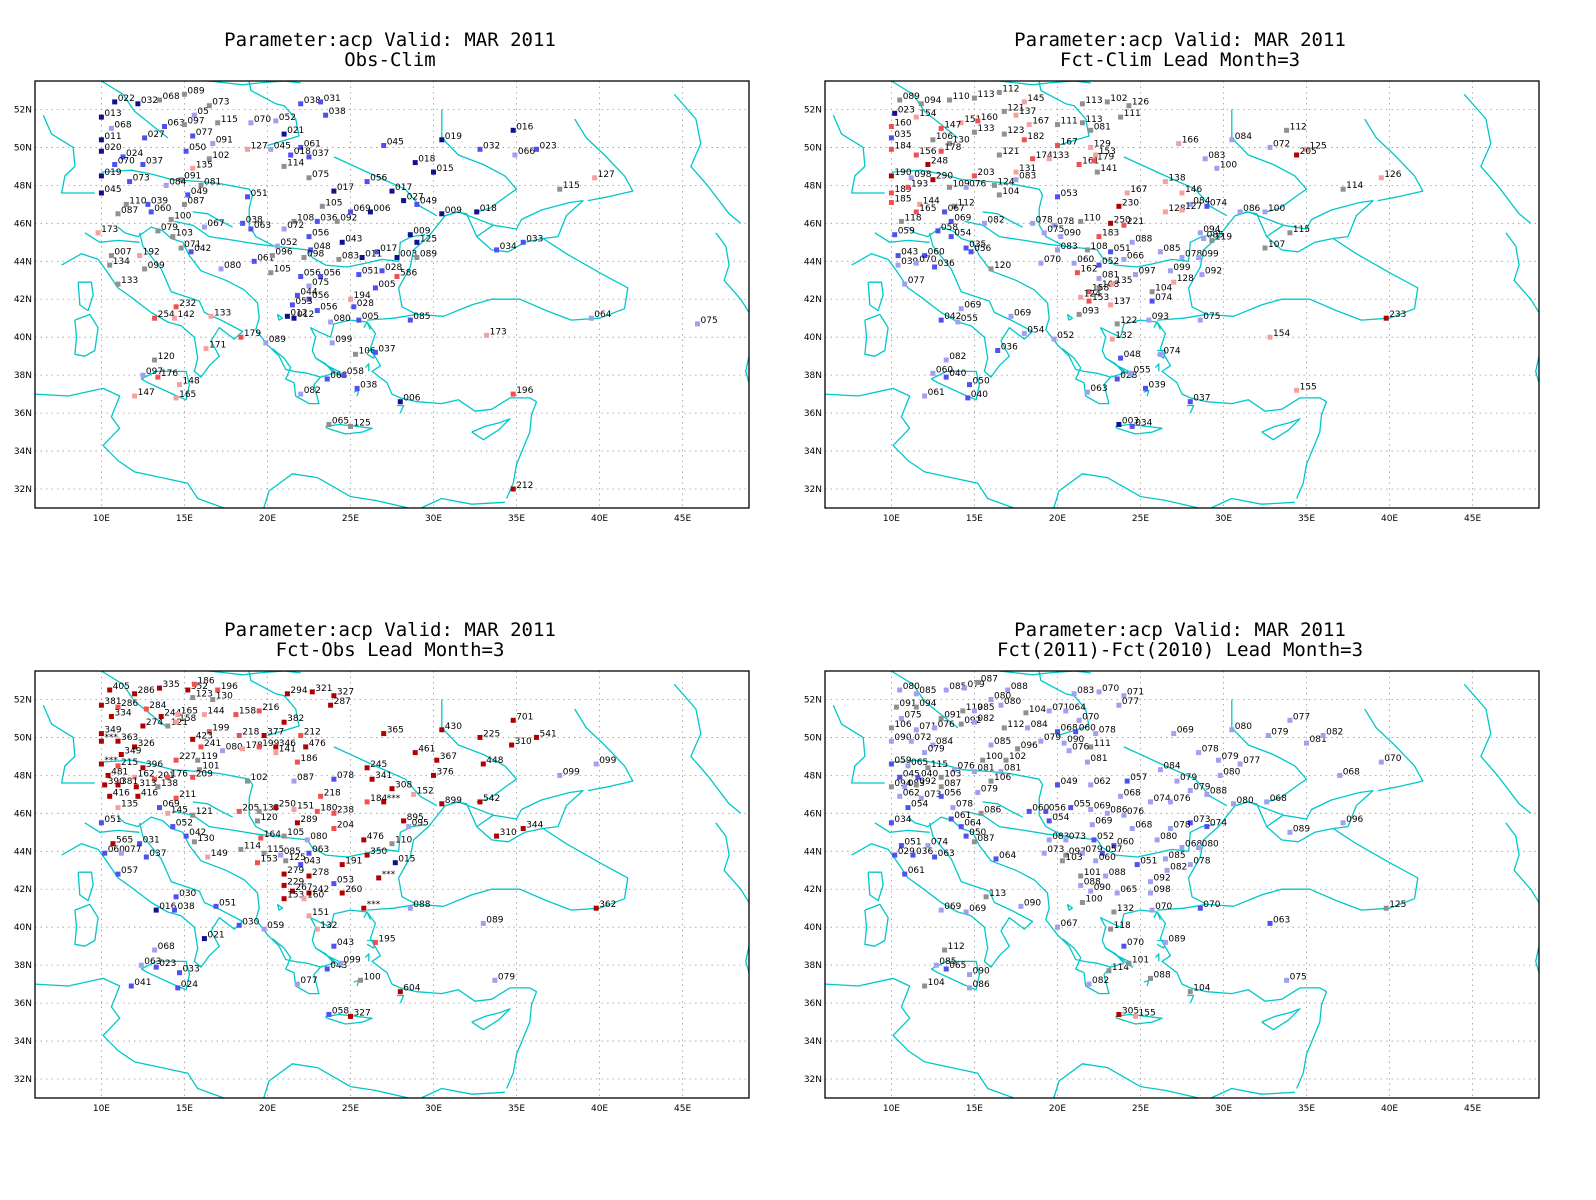  I want to click on station-value-label: 007, so click(122, 253).